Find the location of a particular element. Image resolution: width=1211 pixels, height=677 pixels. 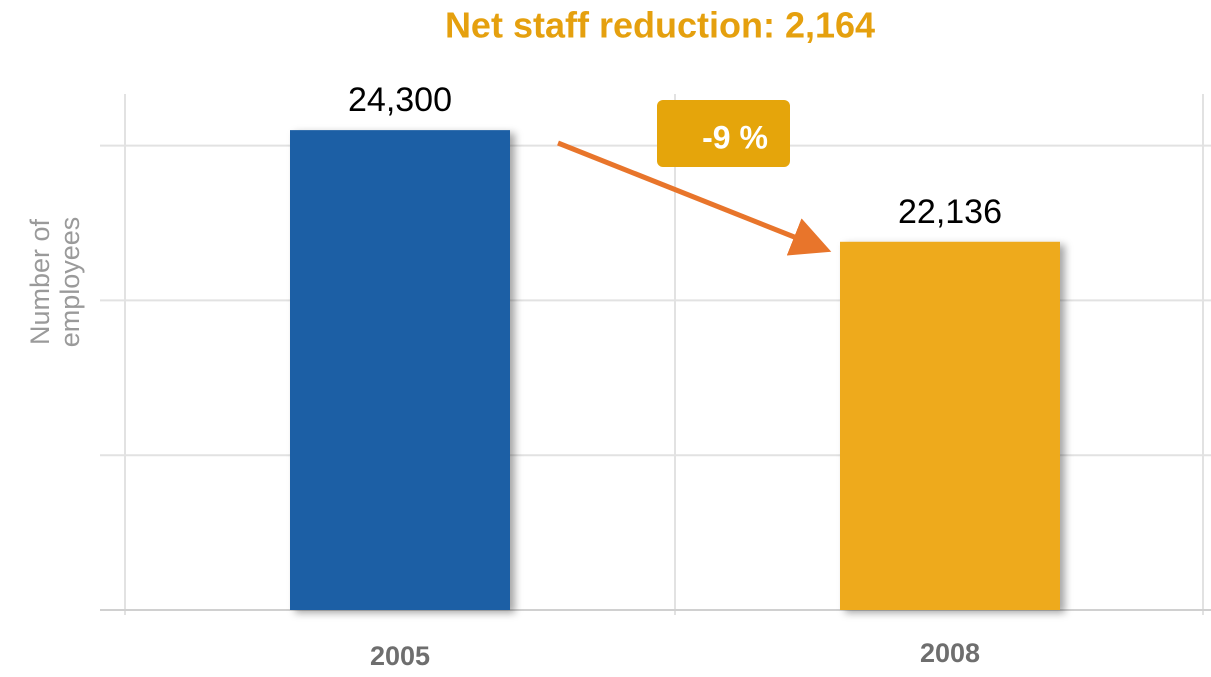

data-label: 22,136 is located at coordinates (950, 212).